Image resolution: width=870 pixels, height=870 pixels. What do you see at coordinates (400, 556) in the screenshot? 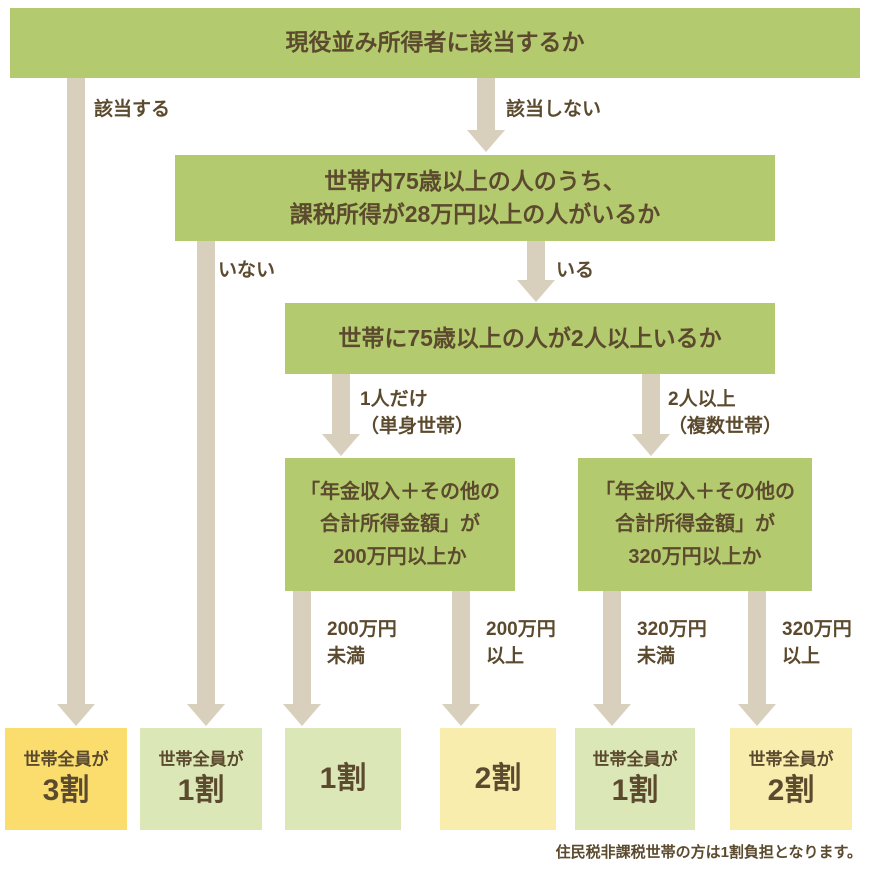
I see `question-text-q4a-line3: 200万円以上か` at bounding box center [400, 556].